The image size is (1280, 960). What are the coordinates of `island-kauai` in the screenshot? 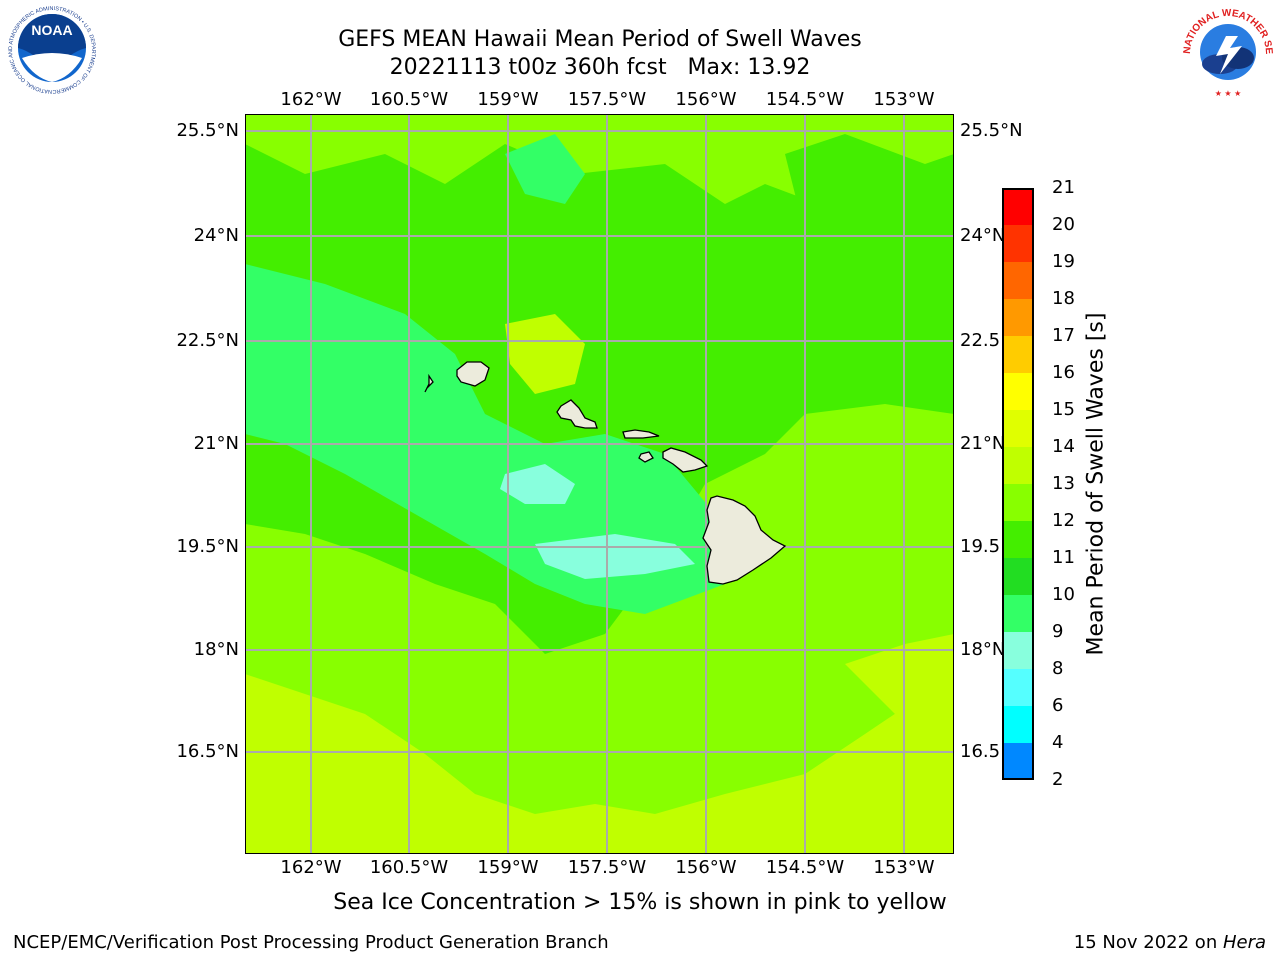 It's located at (473, 374).